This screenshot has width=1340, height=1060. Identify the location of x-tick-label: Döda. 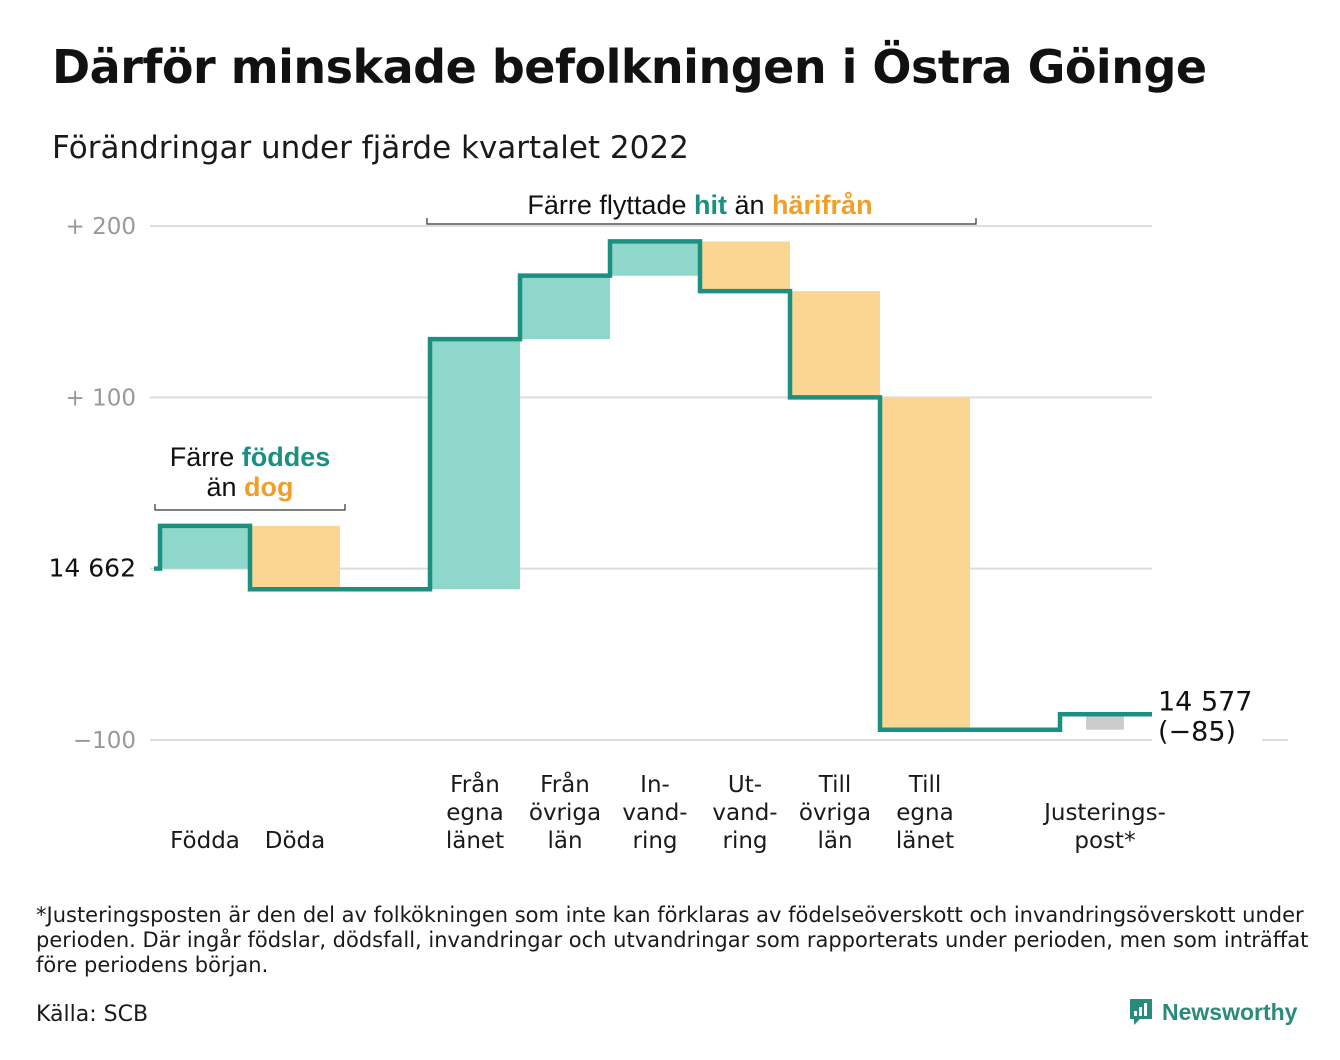
(295, 841).